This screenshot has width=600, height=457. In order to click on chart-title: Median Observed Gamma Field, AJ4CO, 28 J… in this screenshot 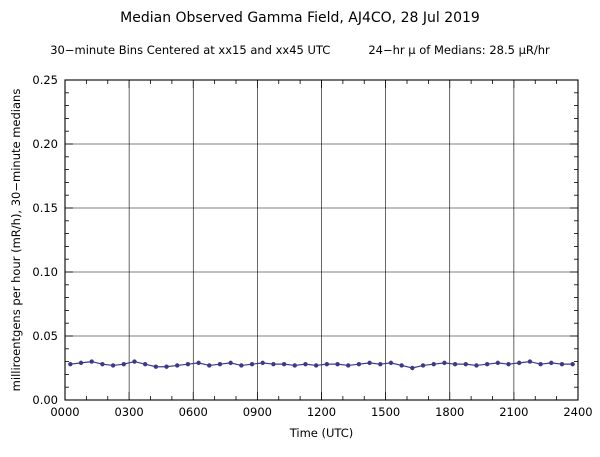, I will do `click(300, 18)`.